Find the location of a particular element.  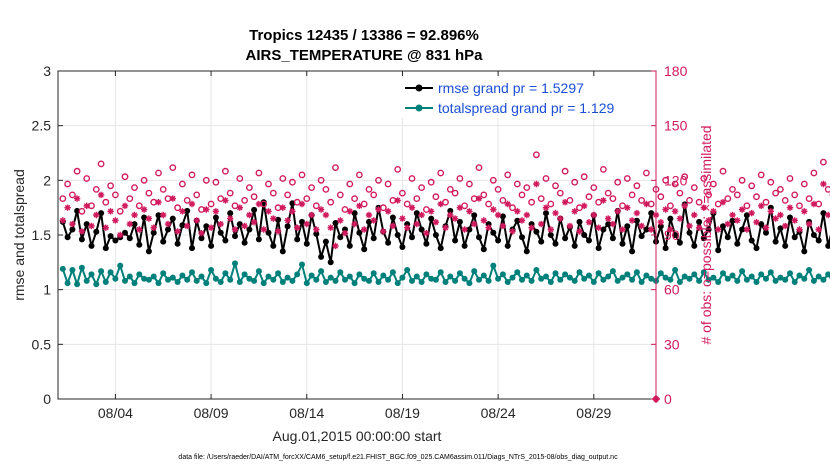

legend-box is located at coordinates (522, 98).